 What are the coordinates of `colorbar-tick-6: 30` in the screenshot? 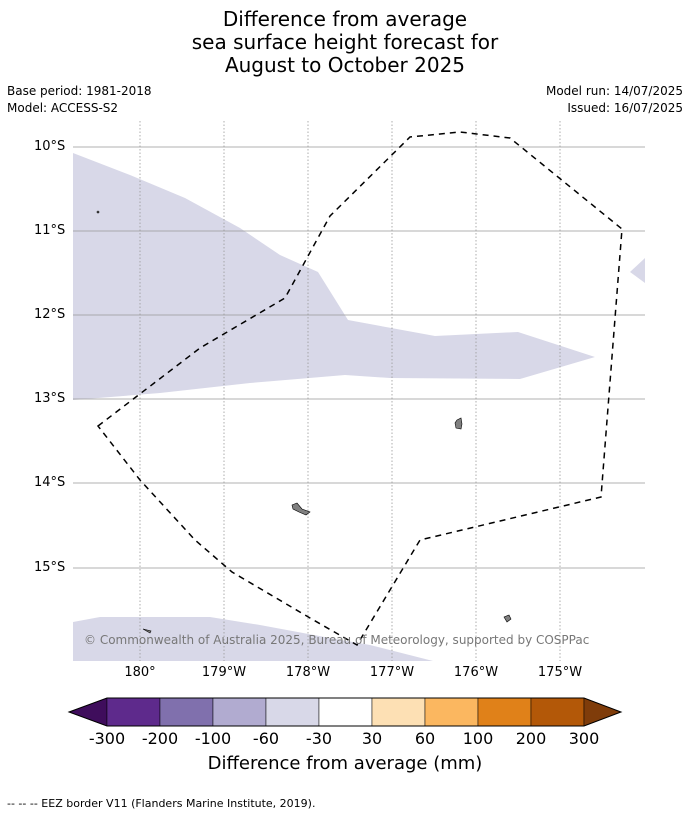 It's located at (372, 738).